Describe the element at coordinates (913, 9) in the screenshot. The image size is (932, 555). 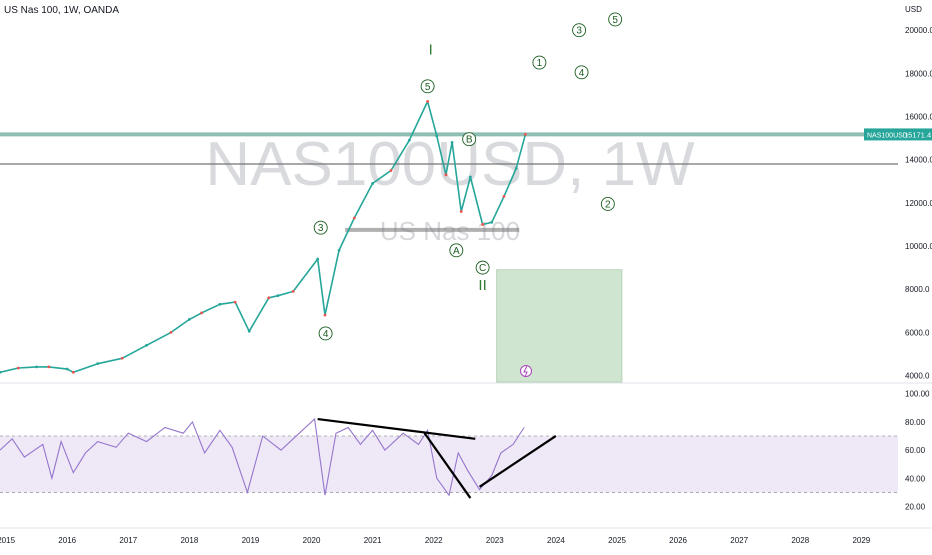
I see `price-axis-currency: USD` at that location.